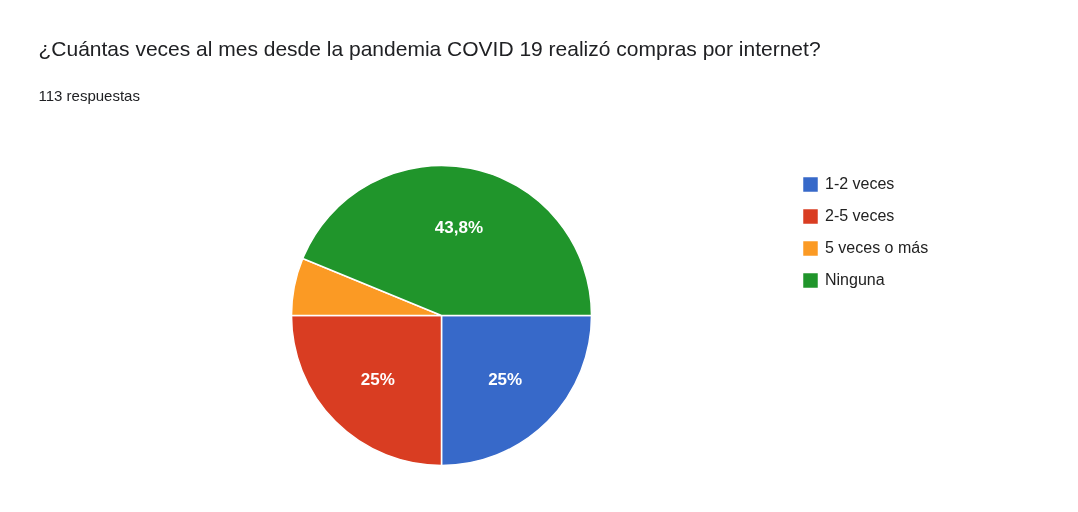 Image resolution: width=1078 pixels, height=512 pixels. I want to click on legend-label: Ninguna, so click(855, 280).